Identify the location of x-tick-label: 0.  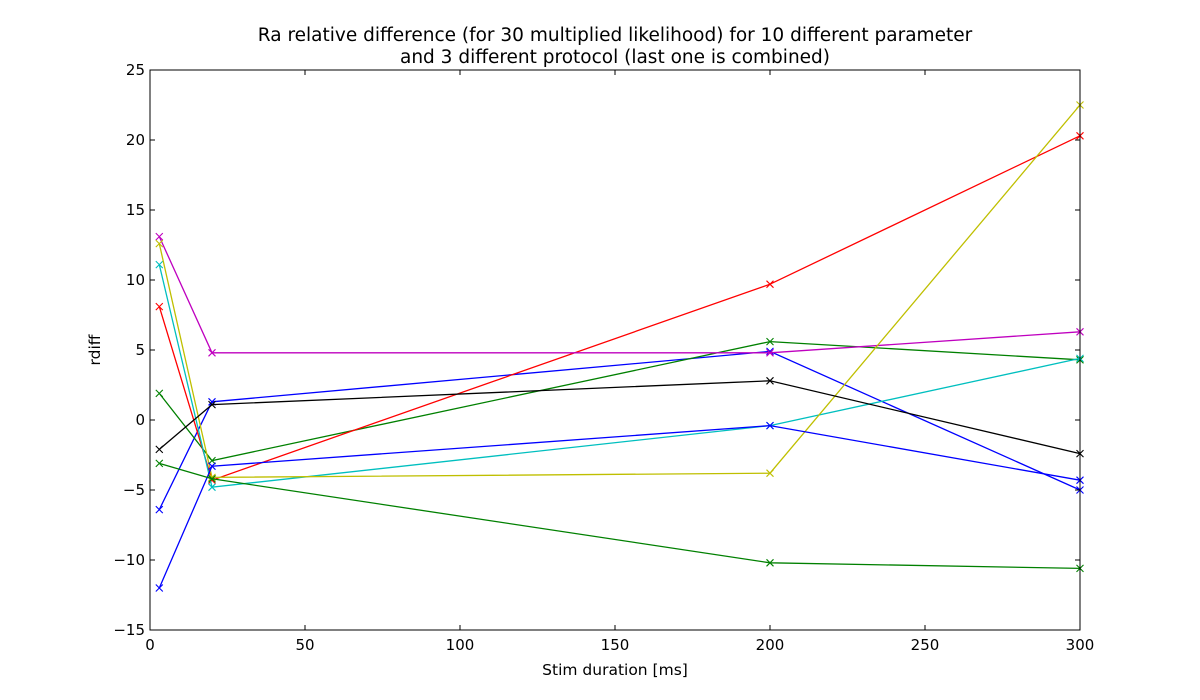
(150, 645).